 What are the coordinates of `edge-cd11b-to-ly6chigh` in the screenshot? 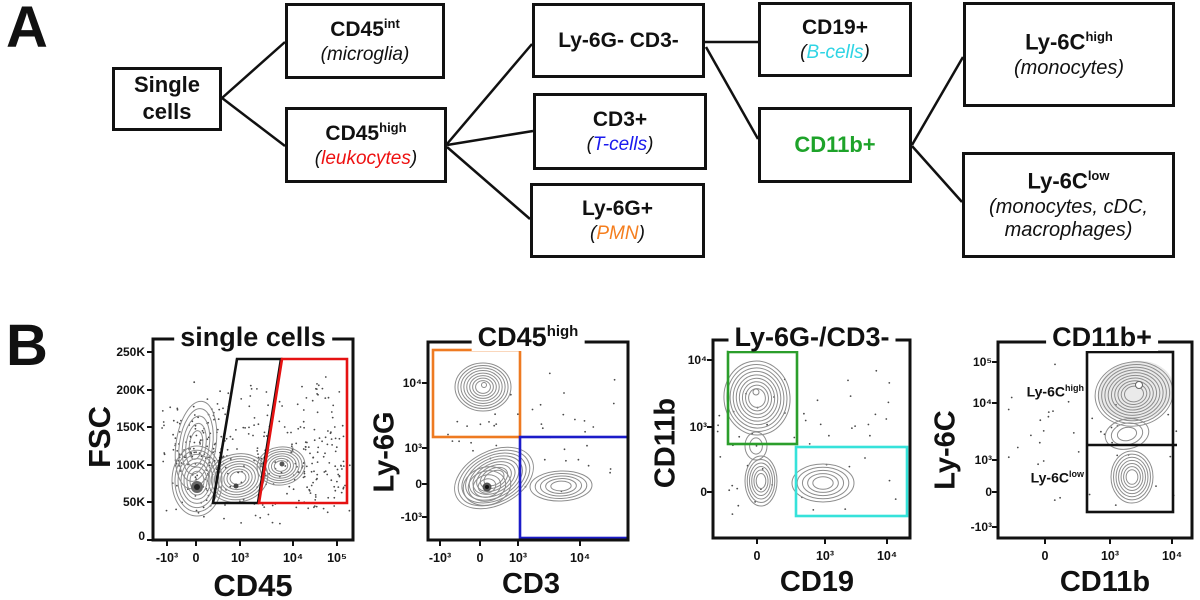 It's located at (937, 101).